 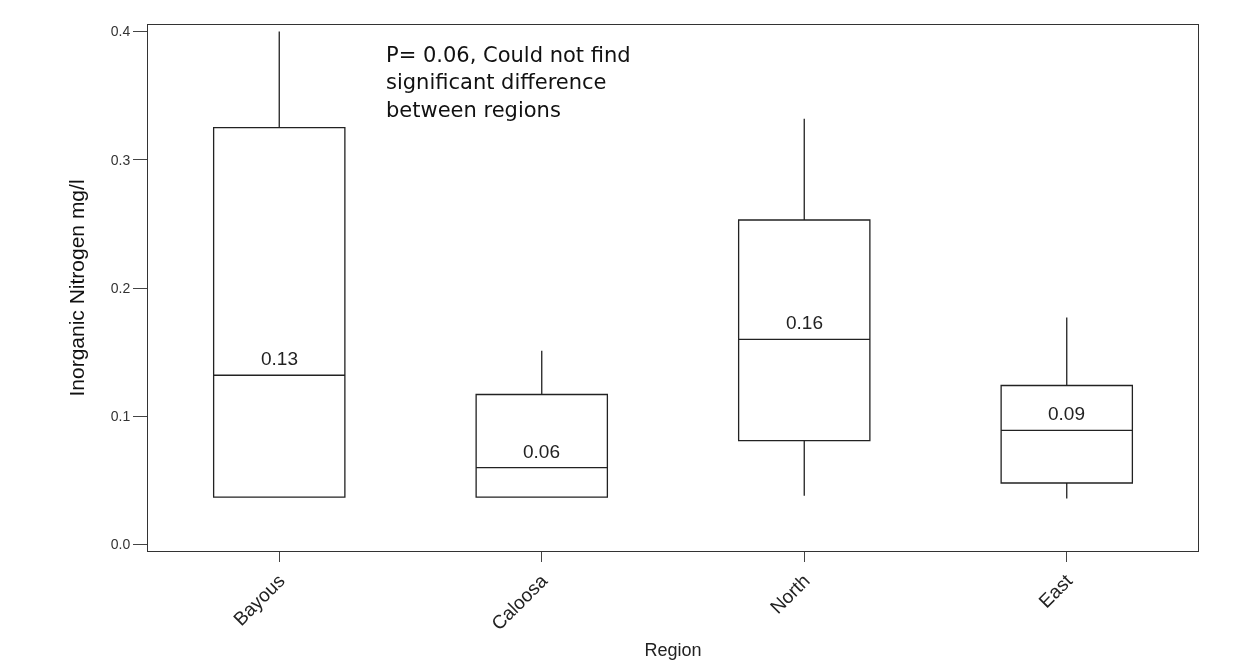 I want to click on annotation: P= 0.06, Could not find significant difference between regions, so click(x=508, y=82).